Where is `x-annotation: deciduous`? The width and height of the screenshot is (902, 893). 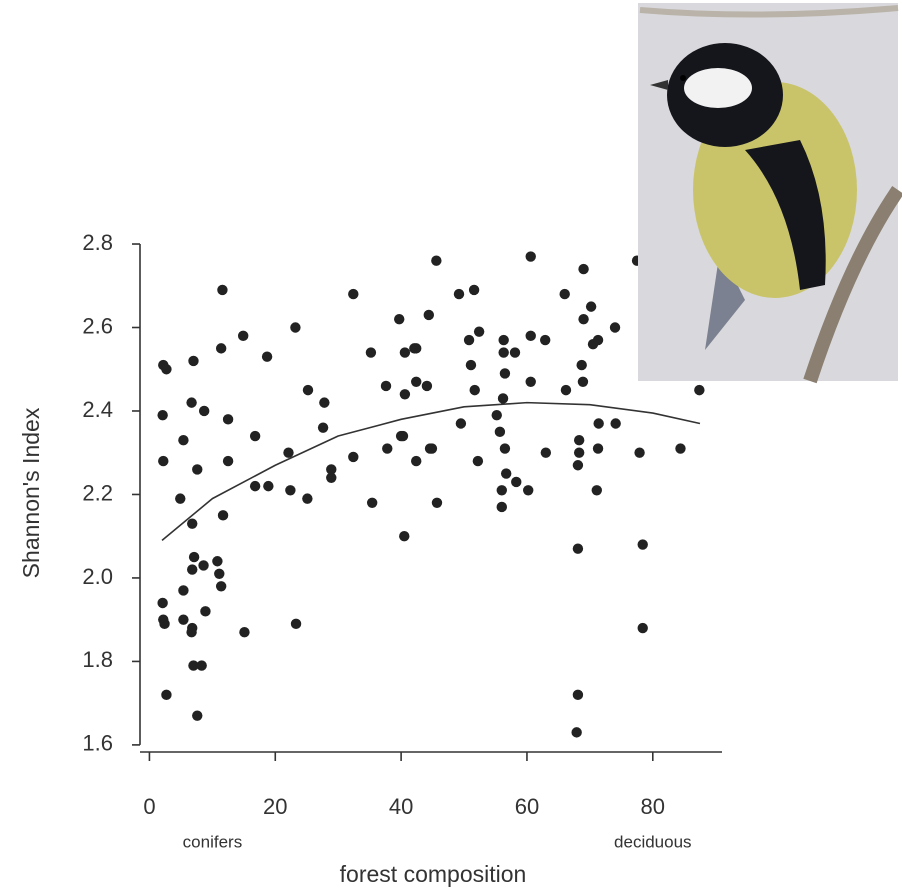
x-annotation: deciduous is located at coordinates (653, 841).